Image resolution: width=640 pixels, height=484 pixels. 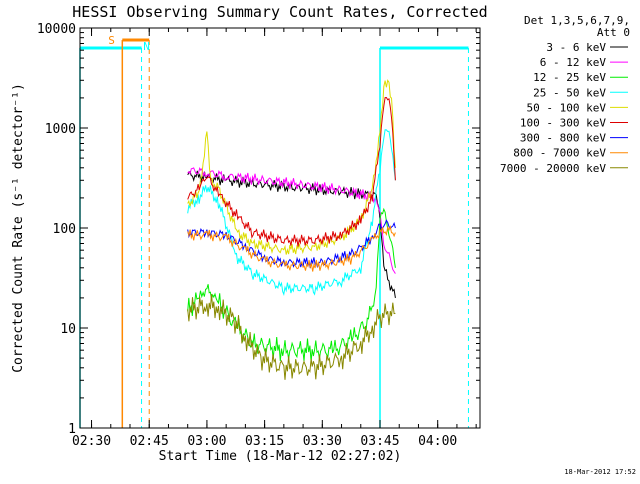 I want to click on legend-entry: 3 - 6 keV, so click(x=576, y=47).